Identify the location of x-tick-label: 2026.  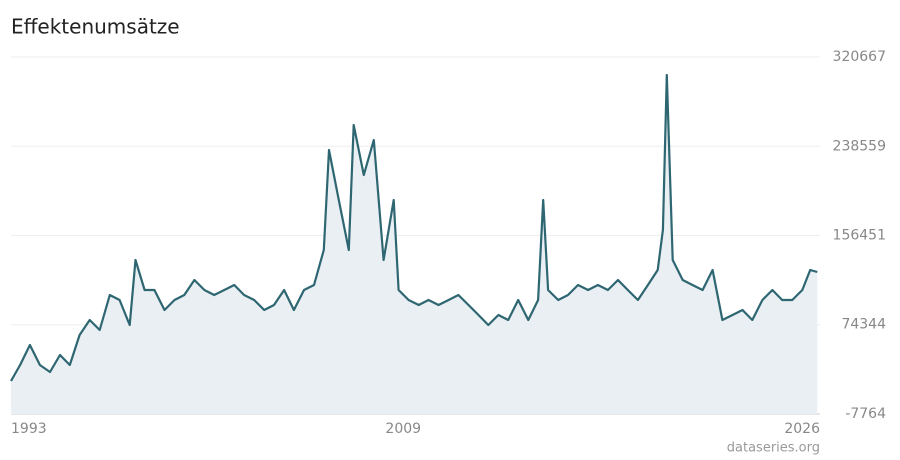
(802, 429).